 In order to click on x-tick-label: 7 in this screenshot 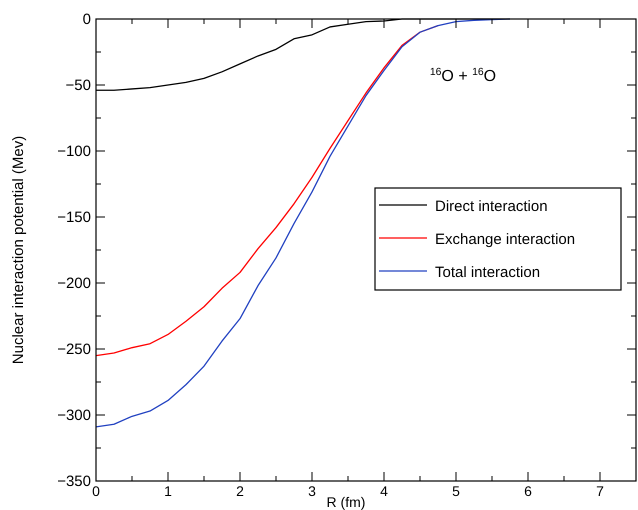, I will do `click(600, 491)`.